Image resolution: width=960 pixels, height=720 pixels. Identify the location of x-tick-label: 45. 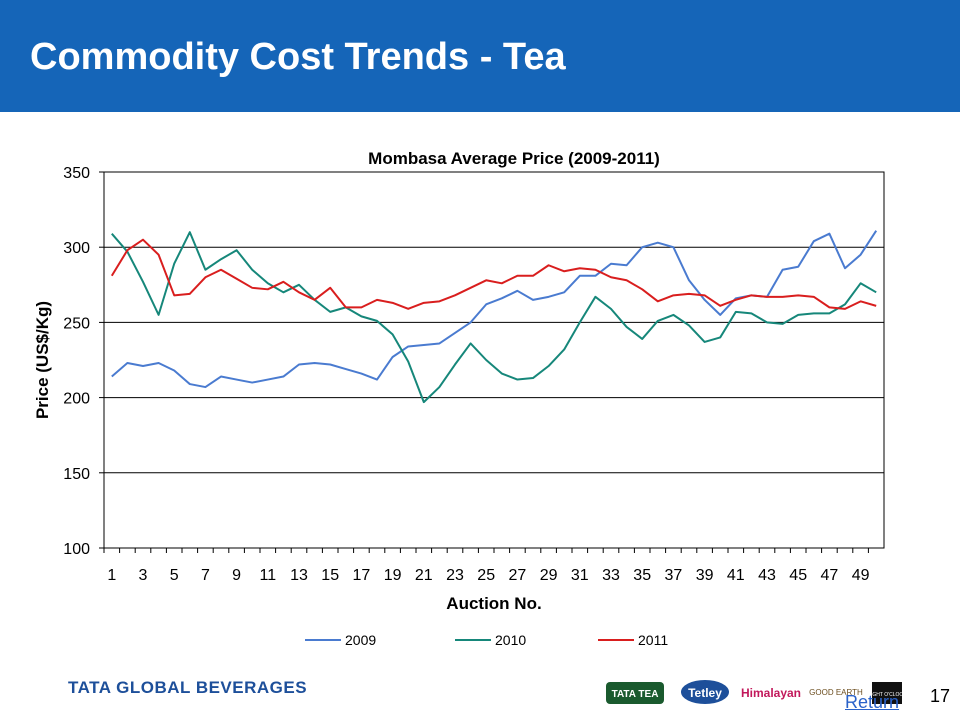
(798, 575).